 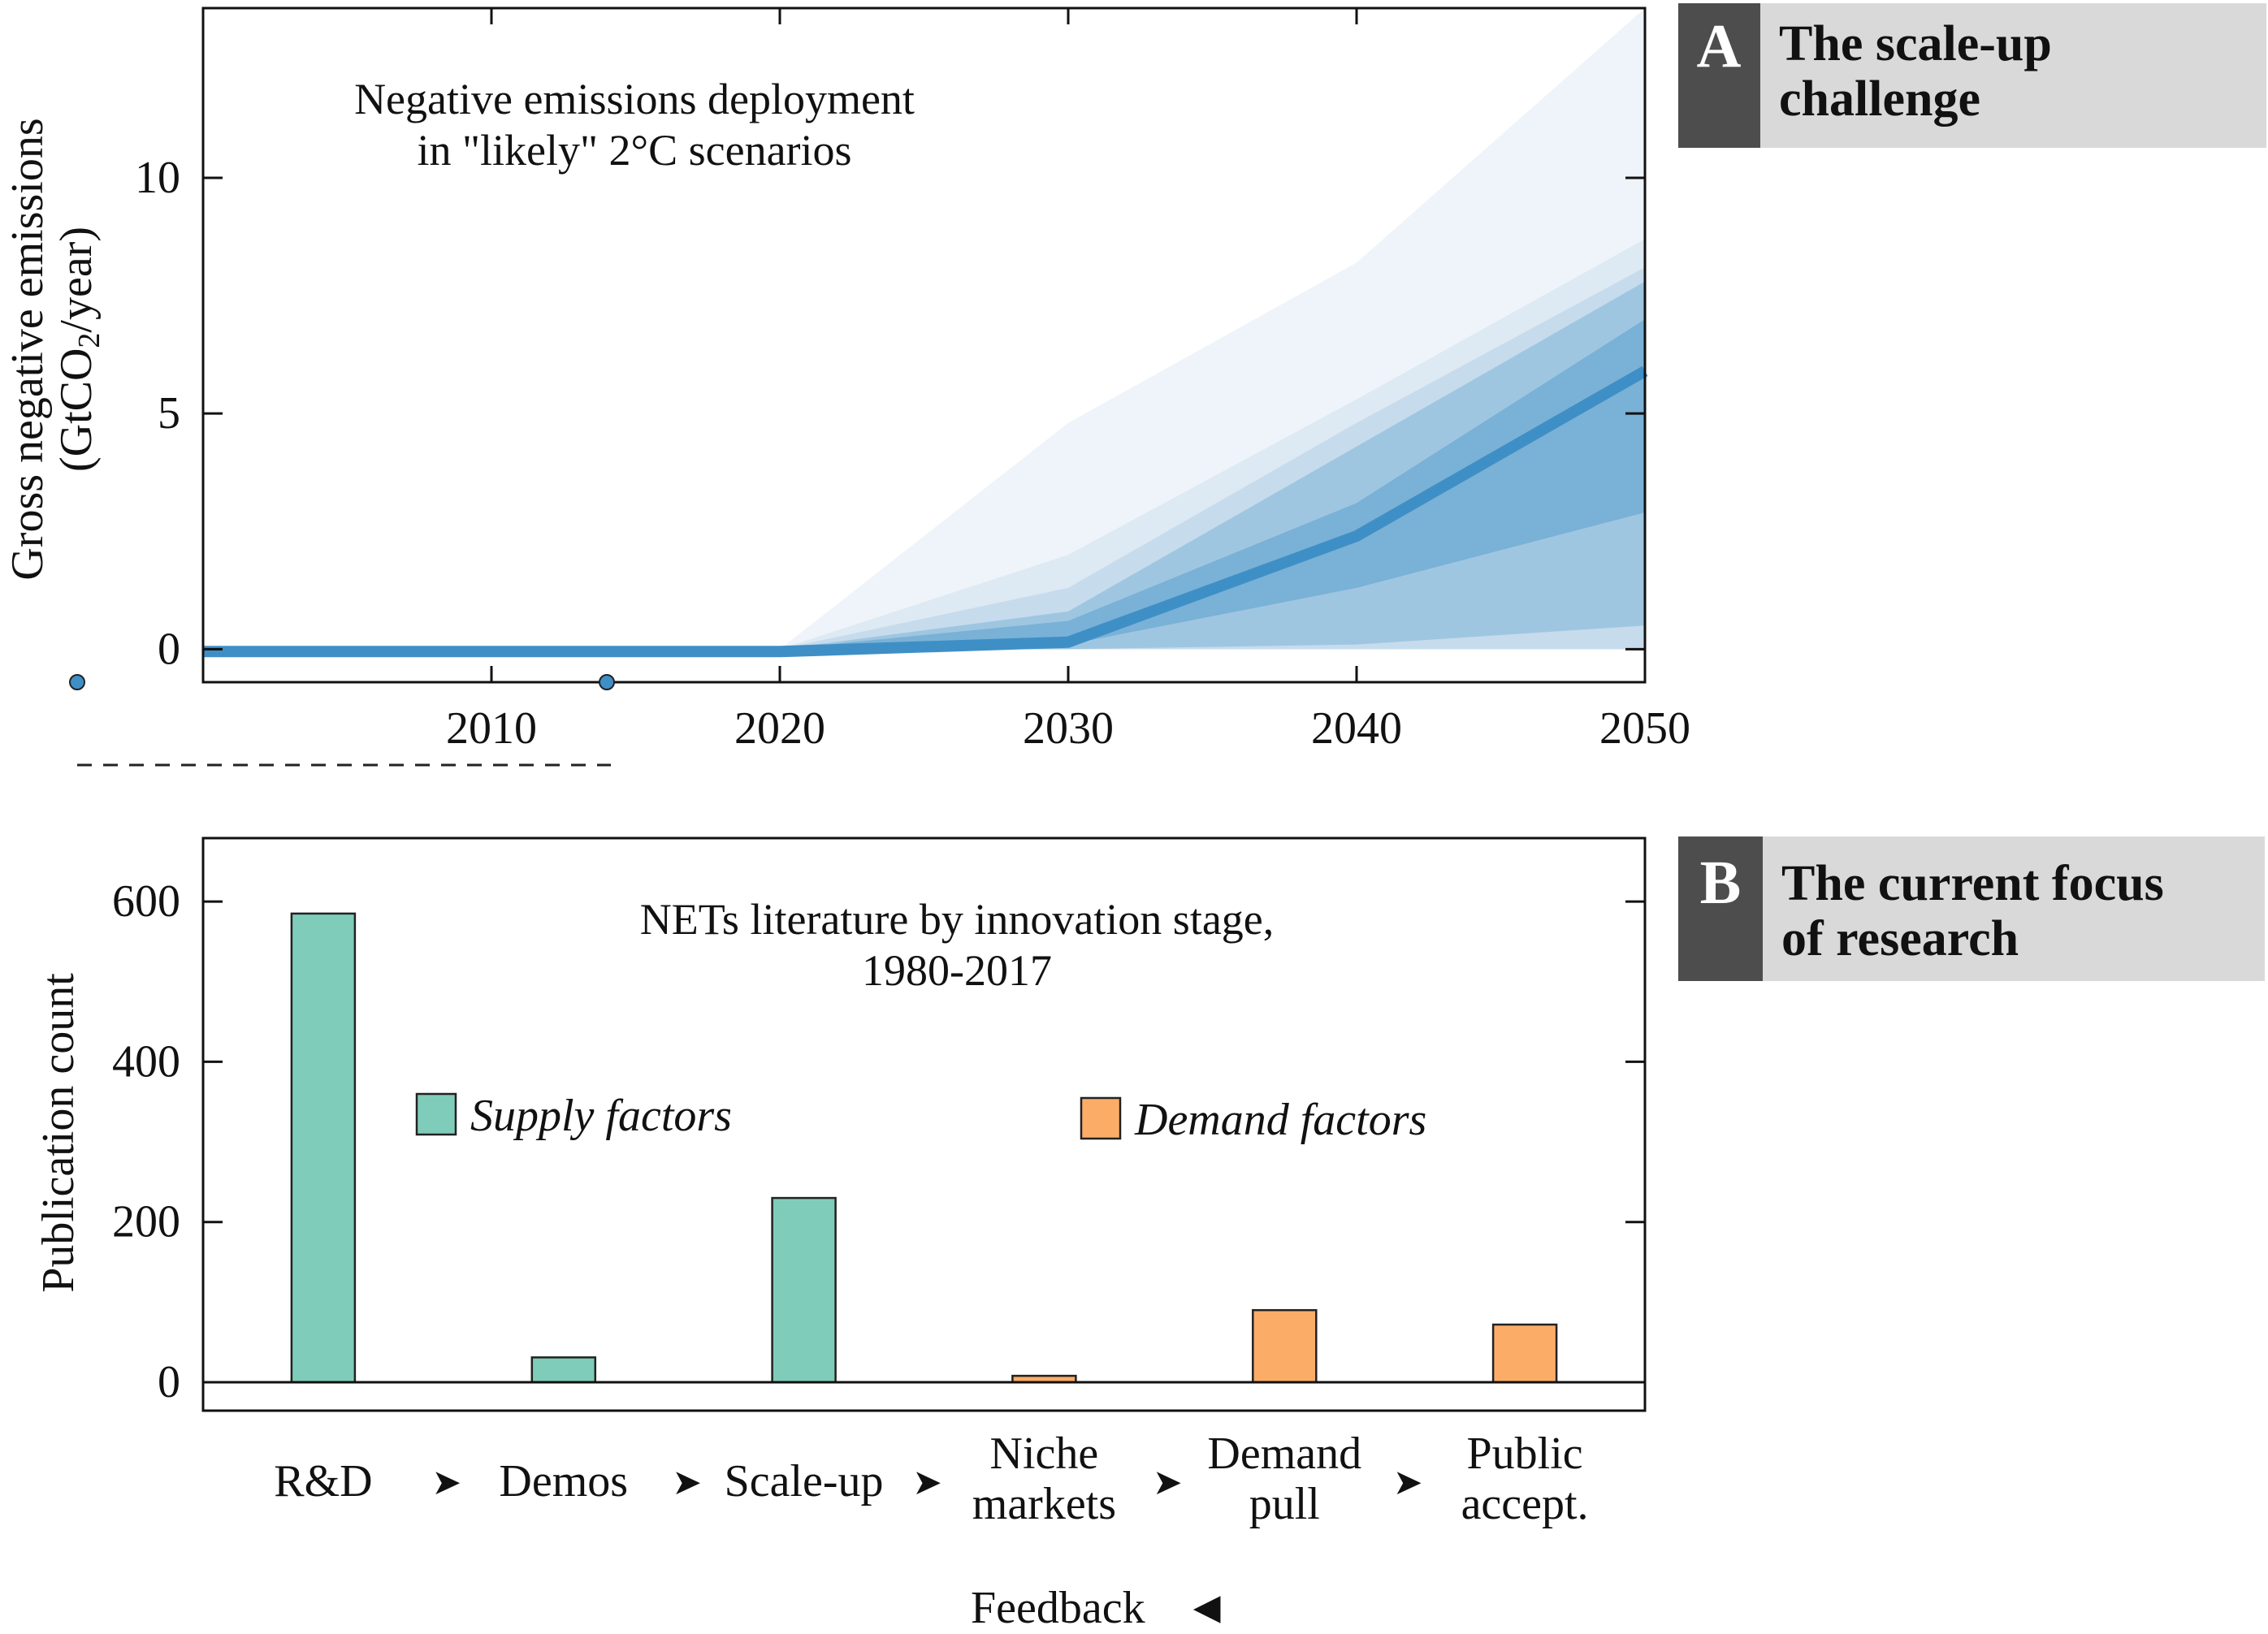 I want to click on feedback-label: Feedback ◄, so click(x=1100, y=1608).